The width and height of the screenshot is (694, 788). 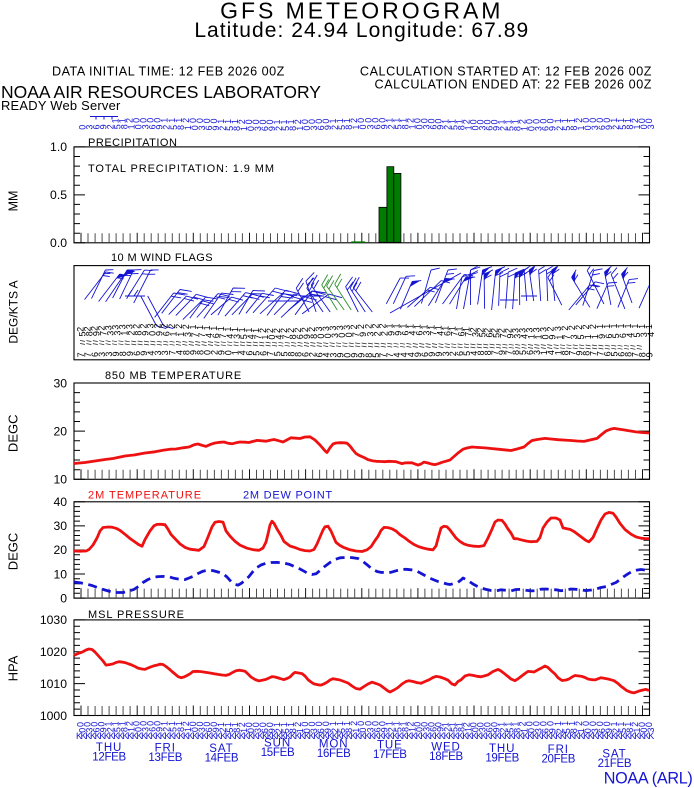 What do you see at coordinates (12, 668) in the screenshot?
I see `svg-text: HPA` at bounding box center [12, 668].